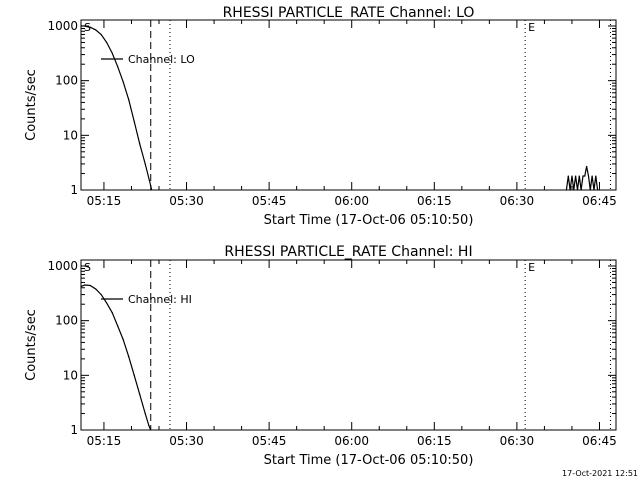  I want to click on chart-title: RHESSI PARTICLE_RATE Channel: LO, so click(349, 13).